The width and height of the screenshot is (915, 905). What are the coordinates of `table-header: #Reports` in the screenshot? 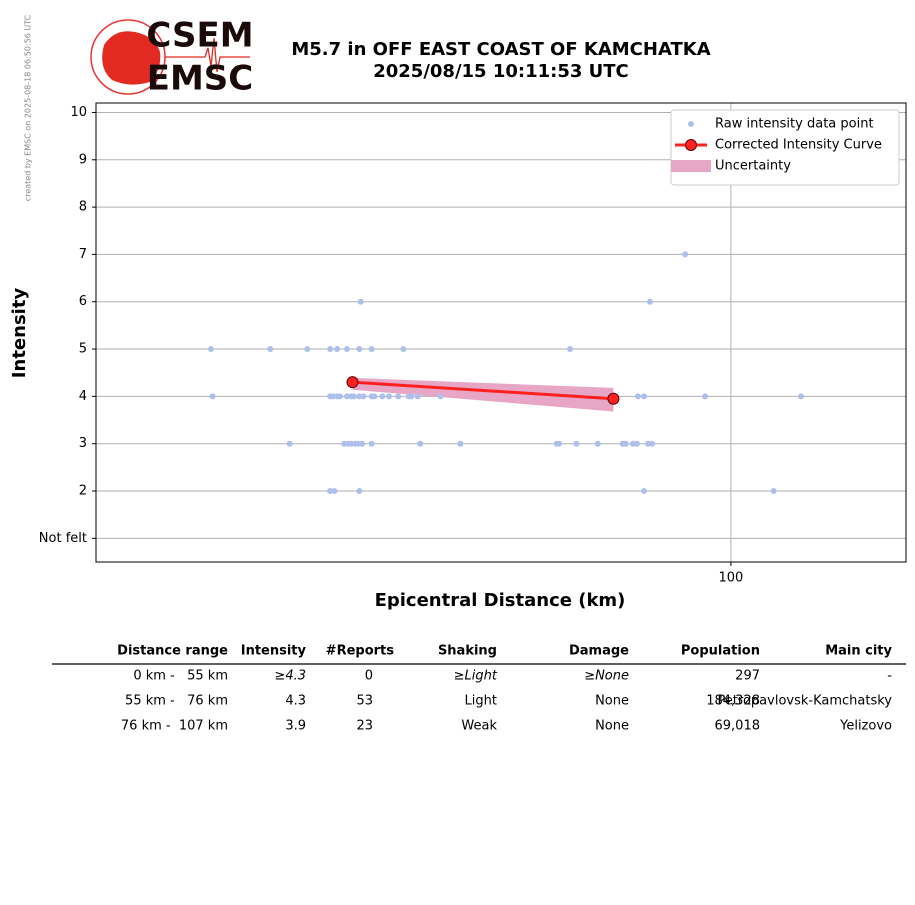 It's located at (360, 651).